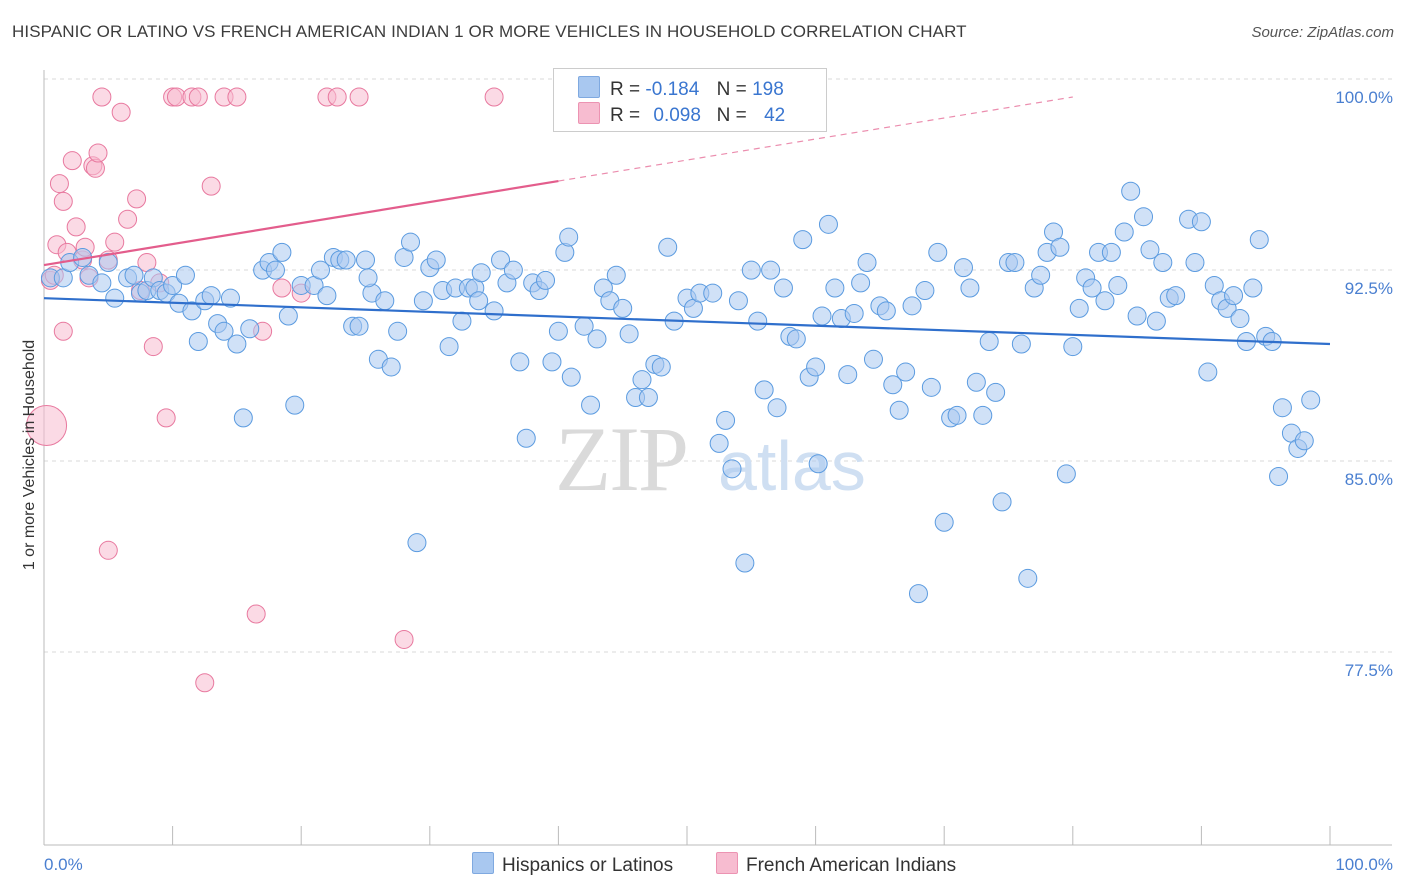 The height and width of the screenshot is (892, 1406). I want to click on x-tick-label-min: 0.0%, so click(63, 864).